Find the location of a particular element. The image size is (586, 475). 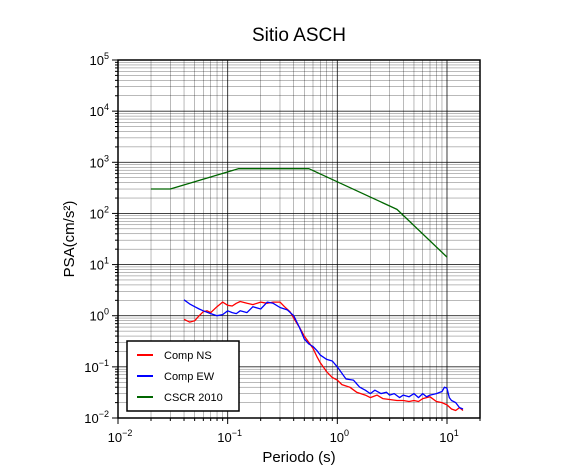

y-tick-label: 10³ is located at coordinates (99, 161).